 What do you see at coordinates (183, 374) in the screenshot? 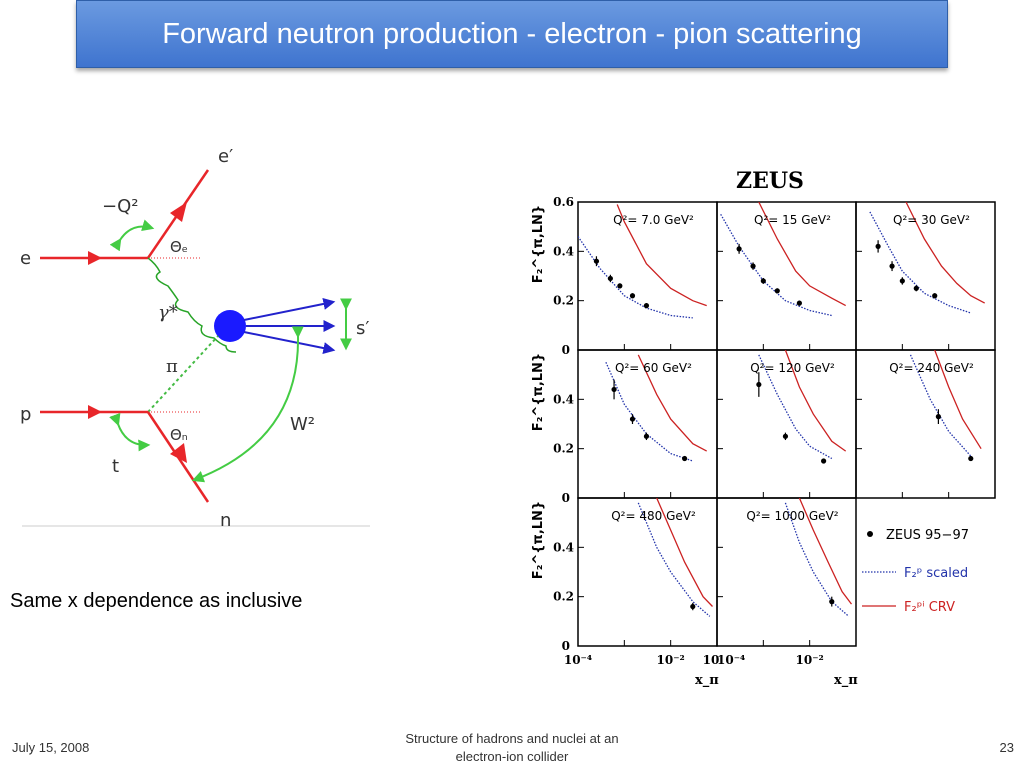
I see `pion-line` at bounding box center [183, 374].